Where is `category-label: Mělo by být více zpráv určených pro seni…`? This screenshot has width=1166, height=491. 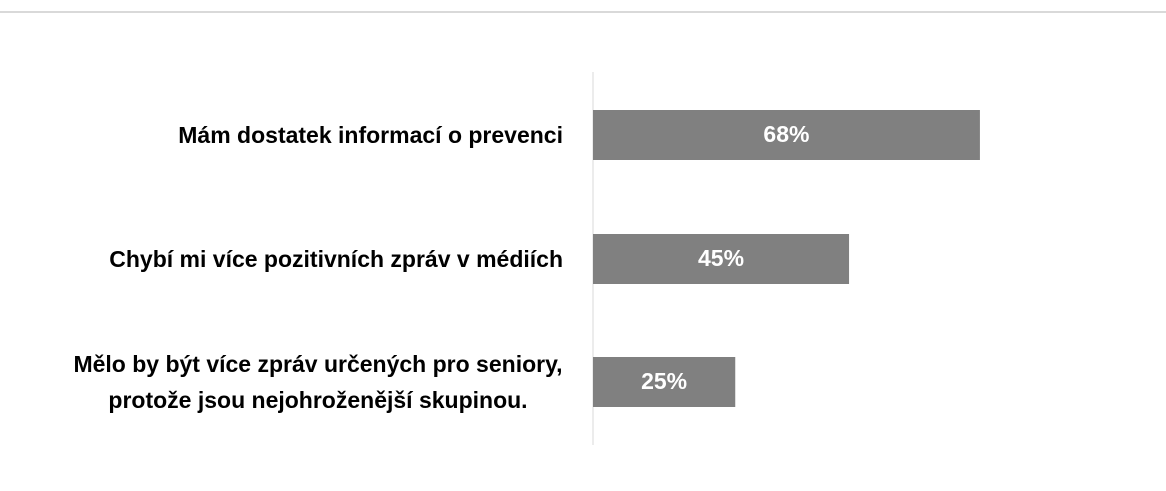
category-label: Mělo by být více zpráv určených pro seni… is located at coordinates (318, 382).